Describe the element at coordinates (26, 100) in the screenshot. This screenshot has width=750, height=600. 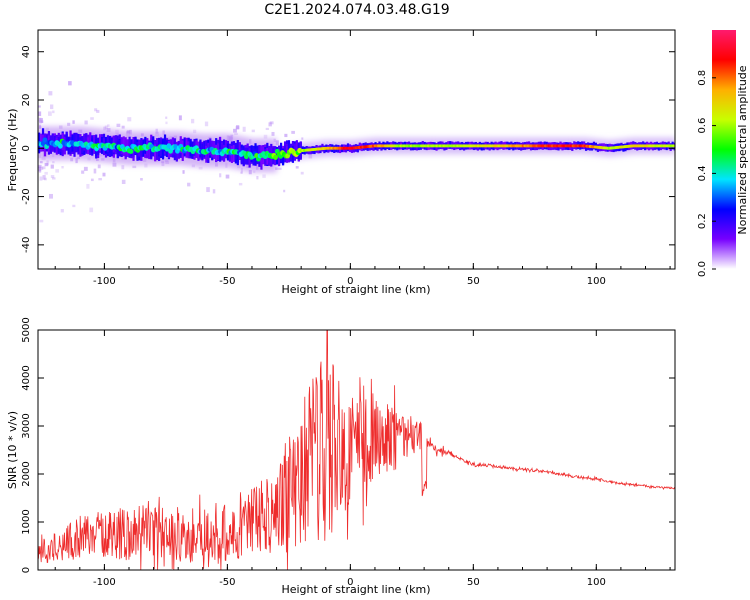
I see `spectrogram-y-tick-label: 20` at that location.